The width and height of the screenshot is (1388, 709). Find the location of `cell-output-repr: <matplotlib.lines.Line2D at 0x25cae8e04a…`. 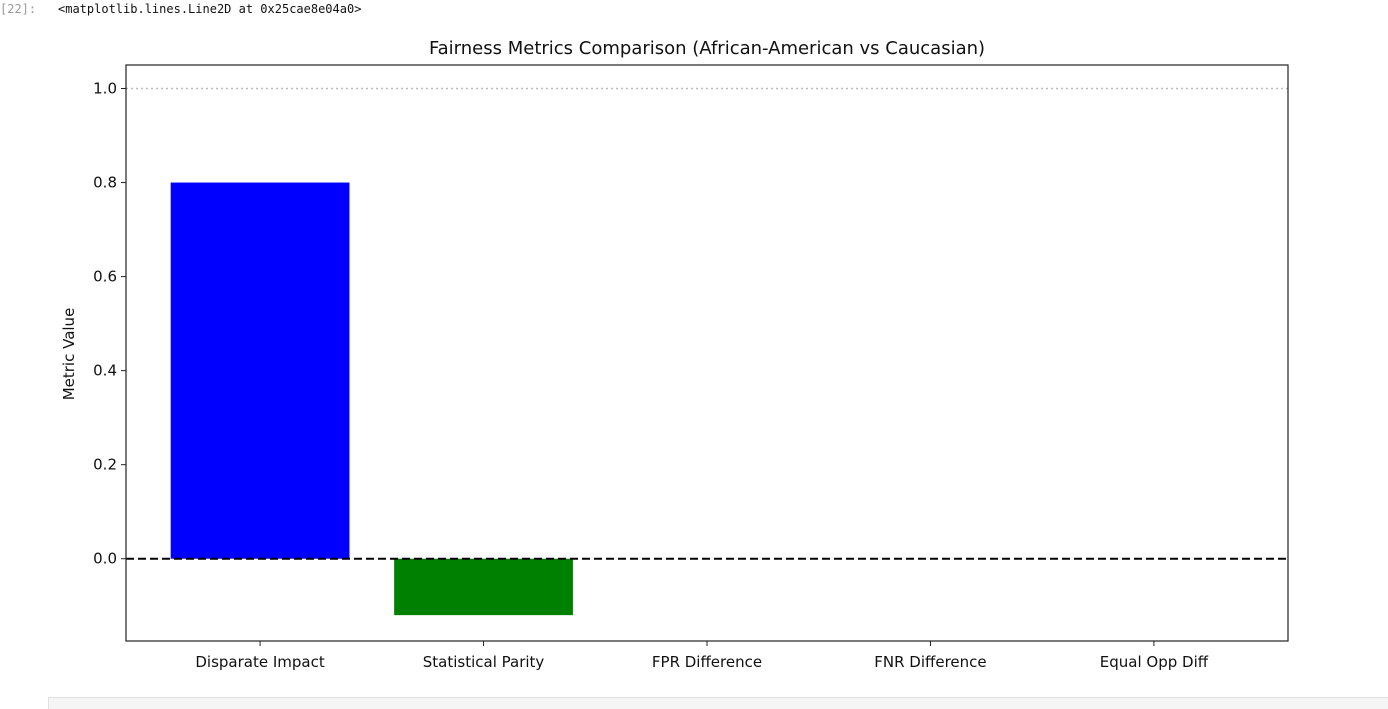

cell-output-repr: <matplotlib.lines.Line2D at 0x25cae8e04a… is located at coordinates (210, 9).